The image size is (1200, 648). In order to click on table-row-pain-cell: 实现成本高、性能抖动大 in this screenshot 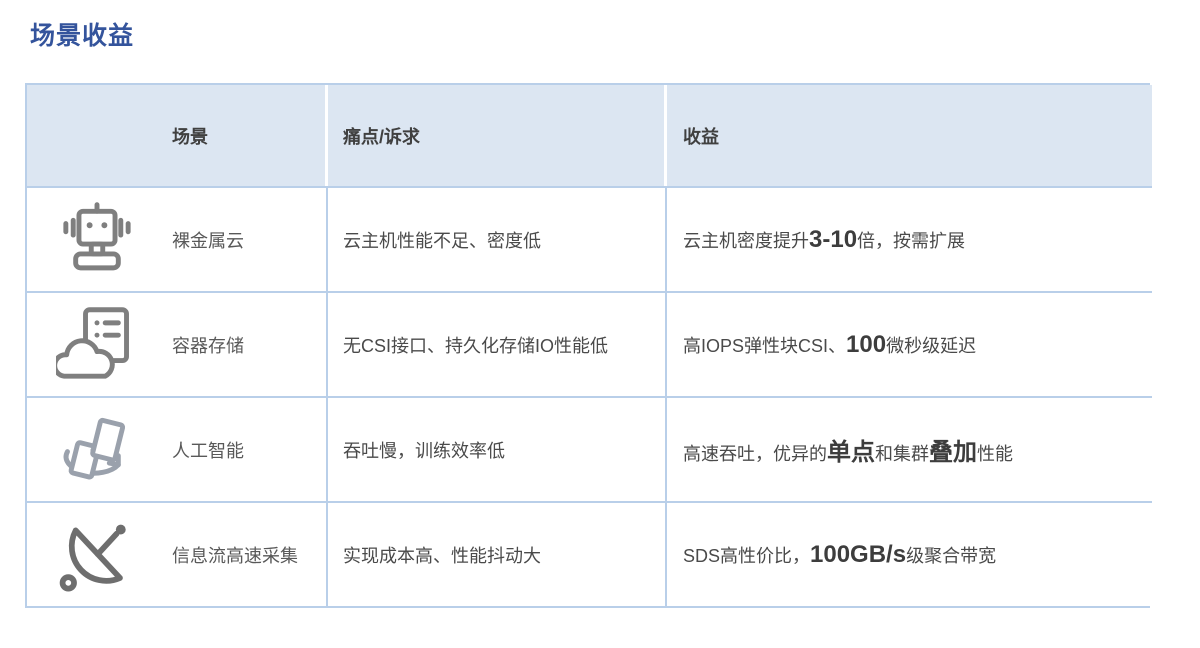, I will do `click(497, 553)`.